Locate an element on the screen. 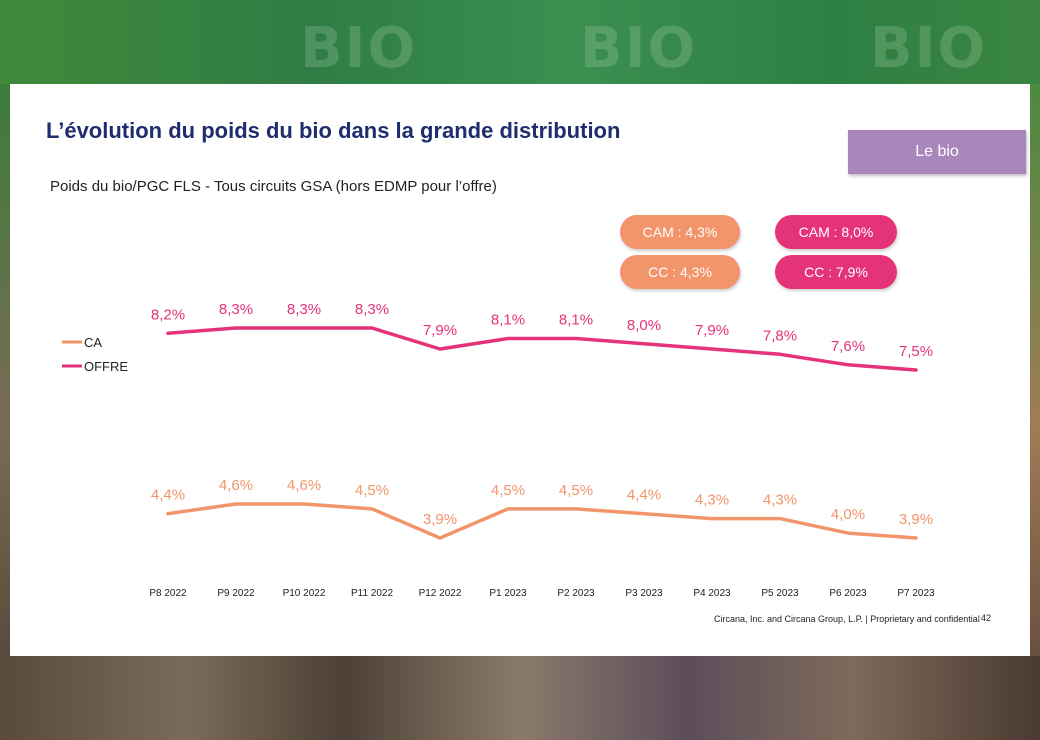  x-tick-label: P12 2022 is located at coordinates (440, 593).